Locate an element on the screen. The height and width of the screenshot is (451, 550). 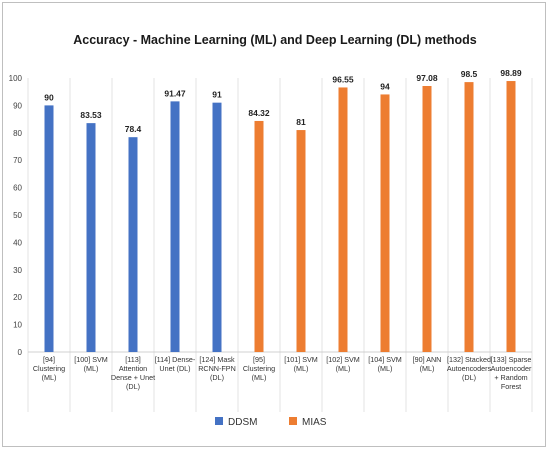
x-tick-label: [104] SVM (ML) is located at coordinates (385, 364).